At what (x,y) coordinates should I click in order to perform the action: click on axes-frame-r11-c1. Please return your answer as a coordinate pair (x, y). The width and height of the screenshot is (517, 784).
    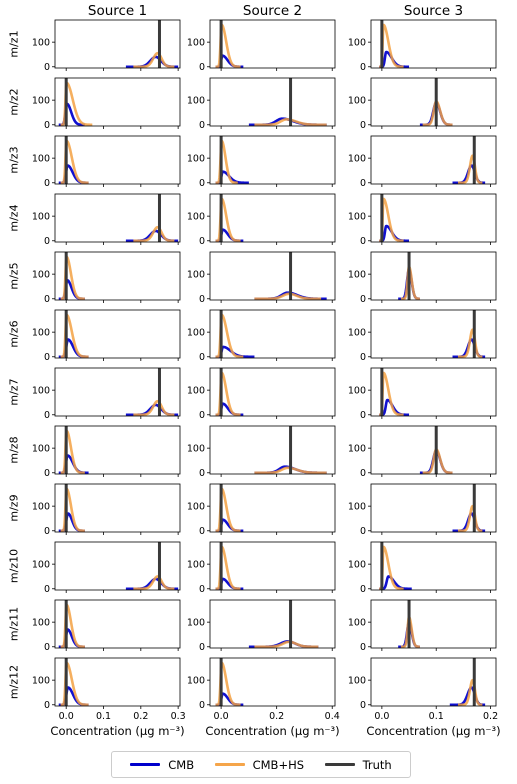
    Looking at the image, I should click on (117, 624).